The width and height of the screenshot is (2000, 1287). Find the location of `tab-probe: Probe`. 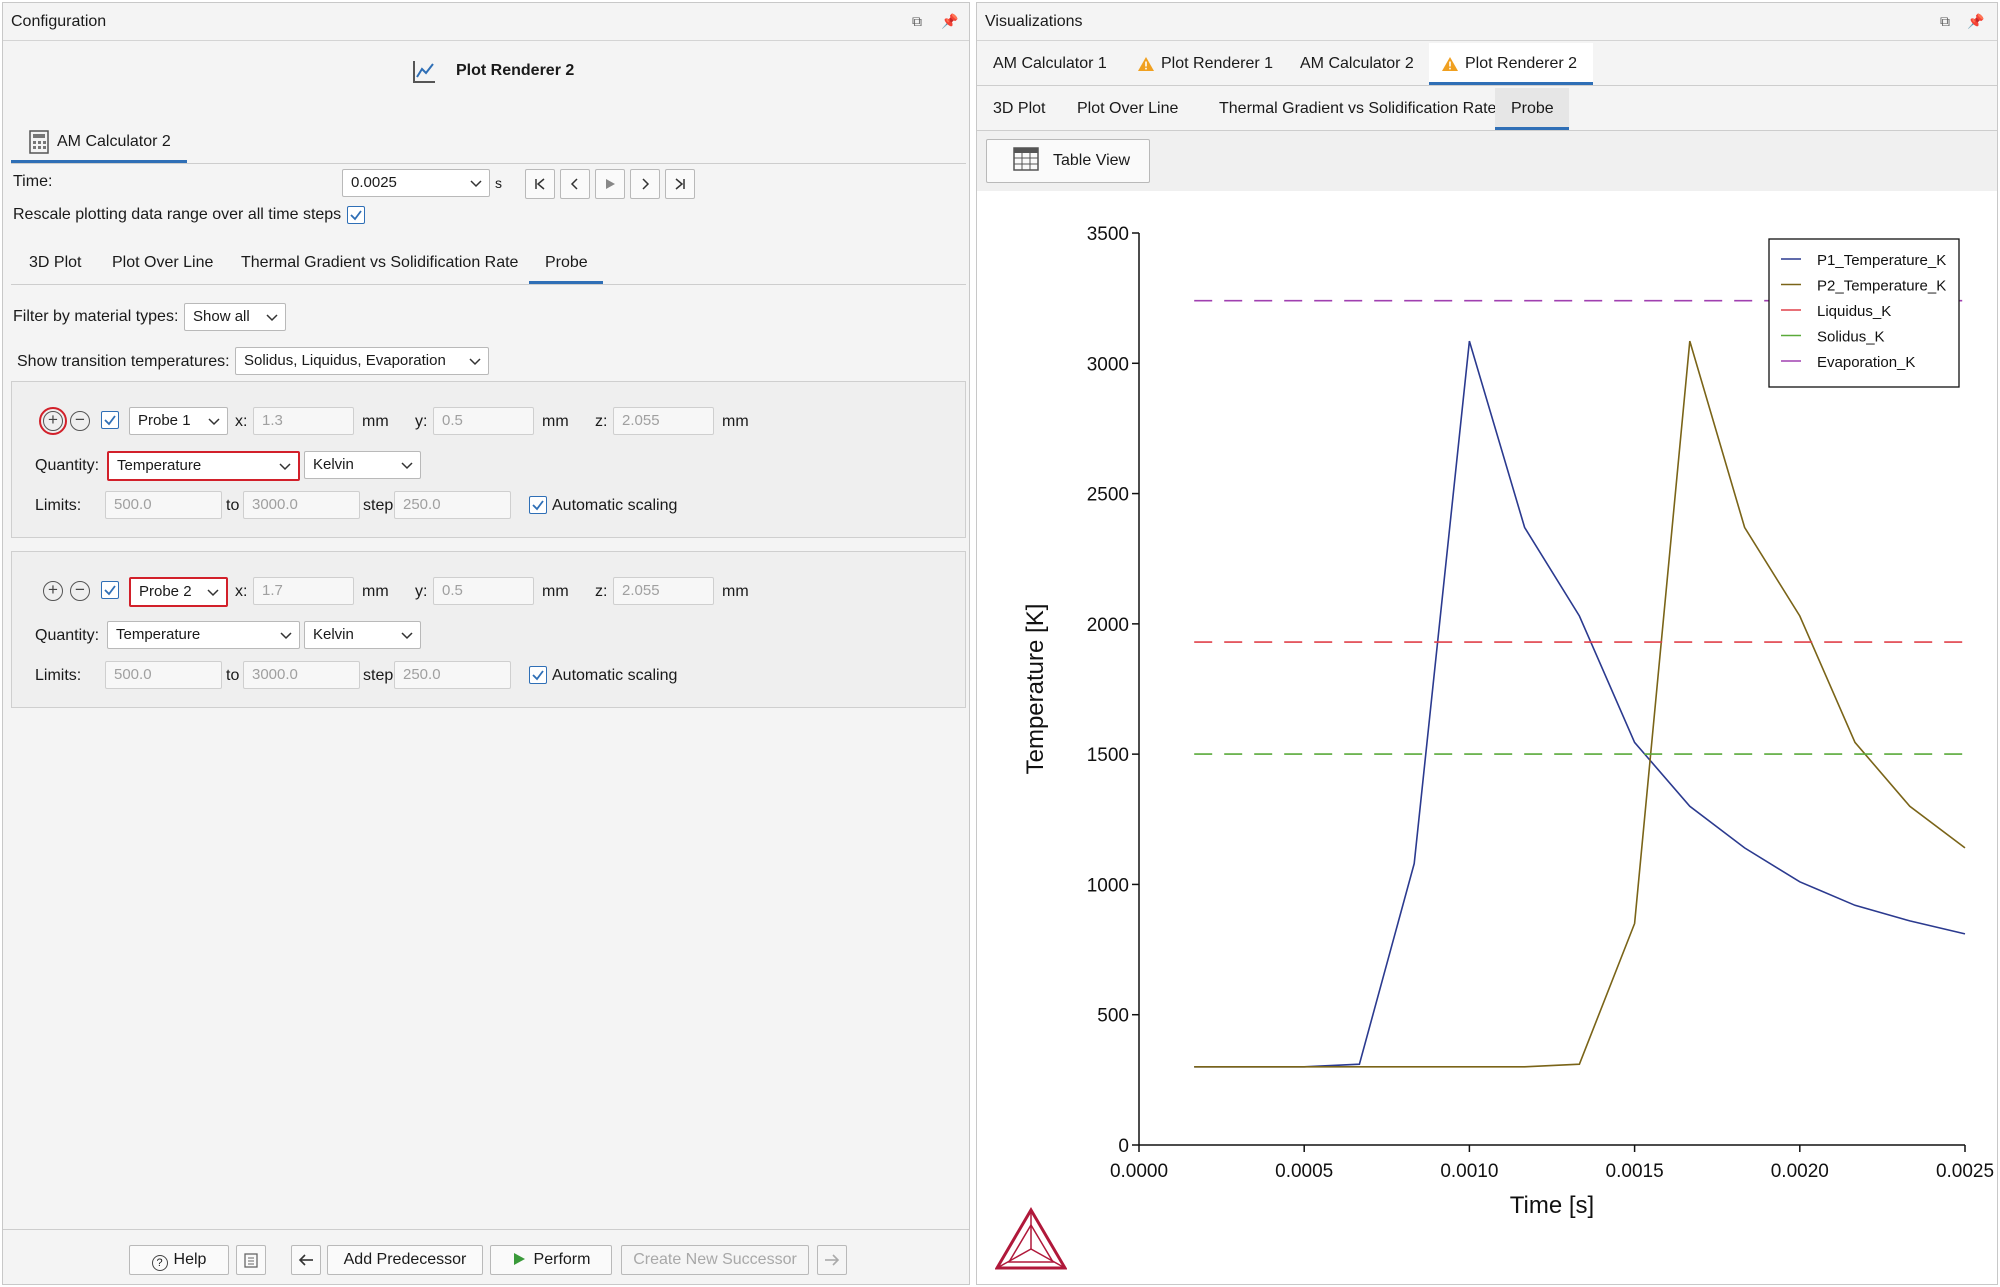

tab-probe: Probe is located at coordinates (566, 262).